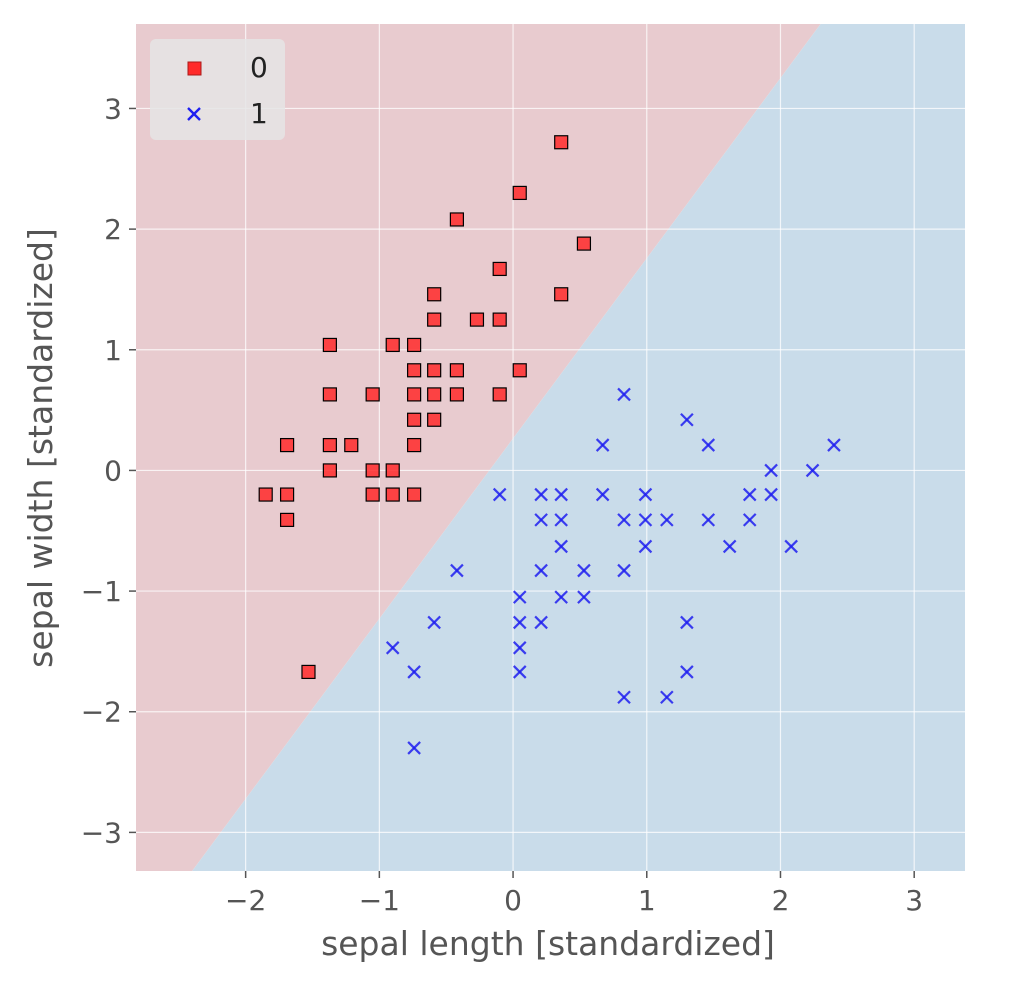 The height and width of the screenshot is (992, 1020). I want to click on y-tick-label: −3, so click(101, 832).